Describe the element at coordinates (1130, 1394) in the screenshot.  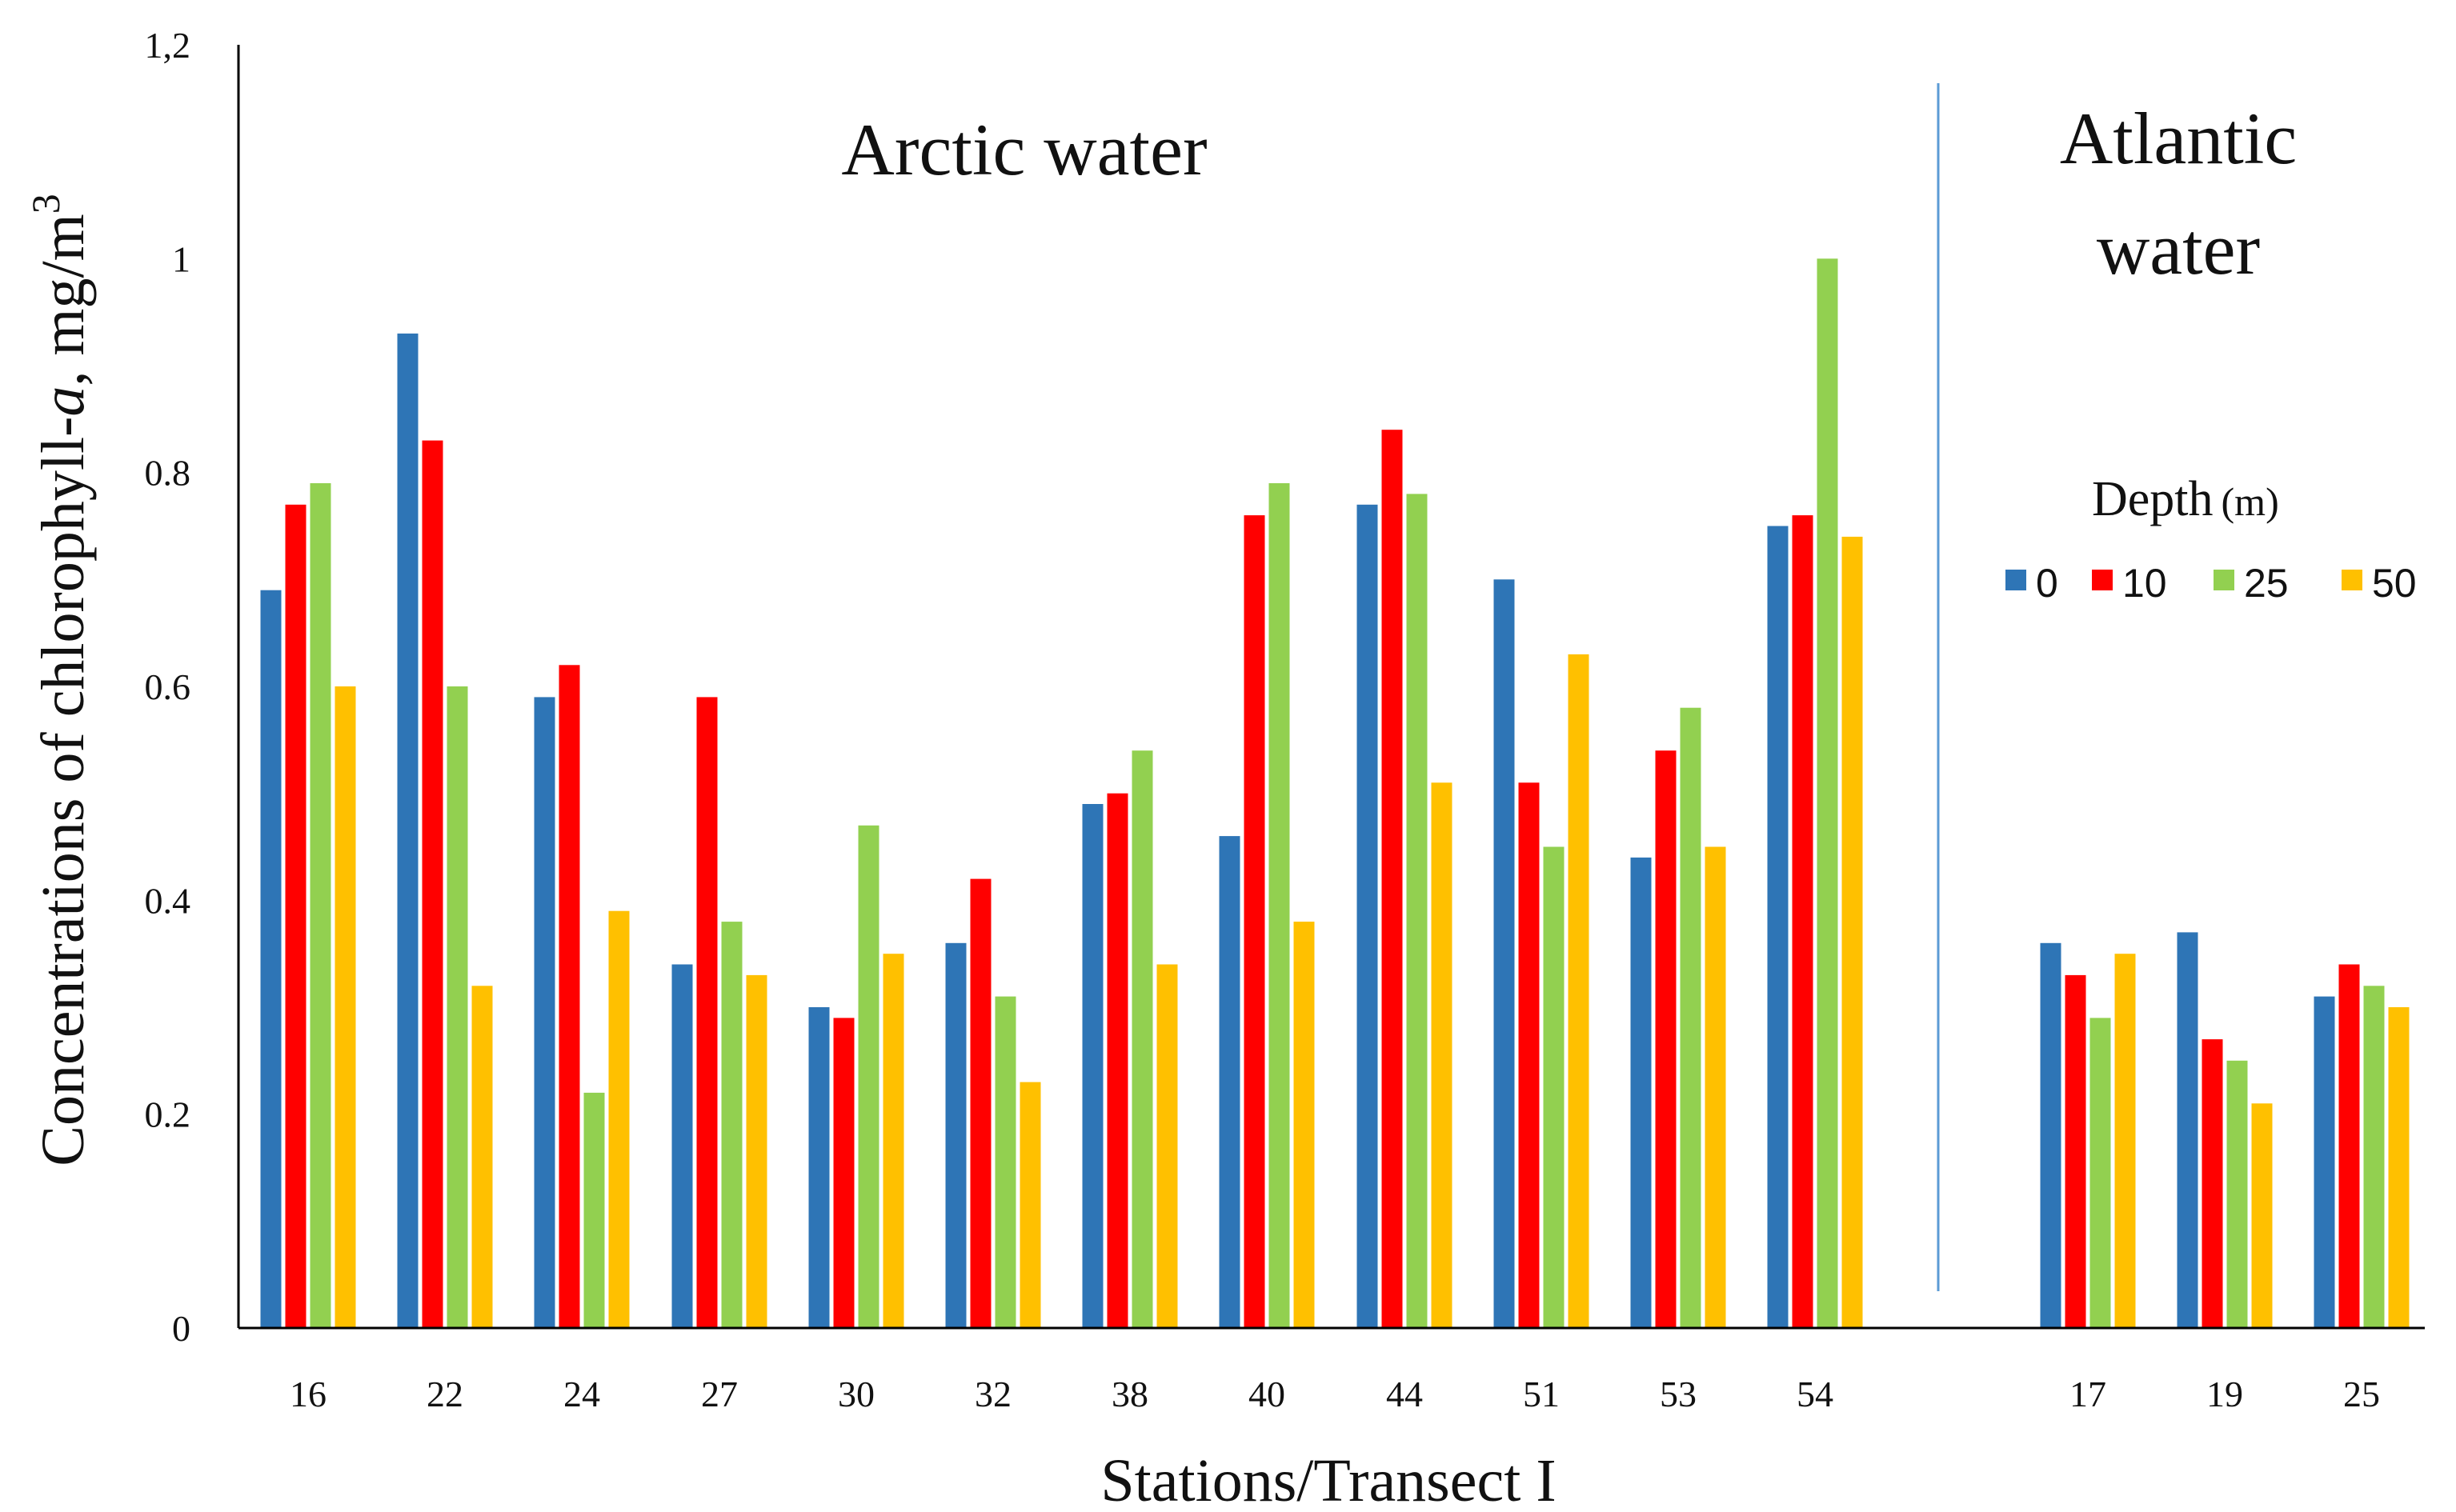
I see `x-tick-label-38: 38` at that location.